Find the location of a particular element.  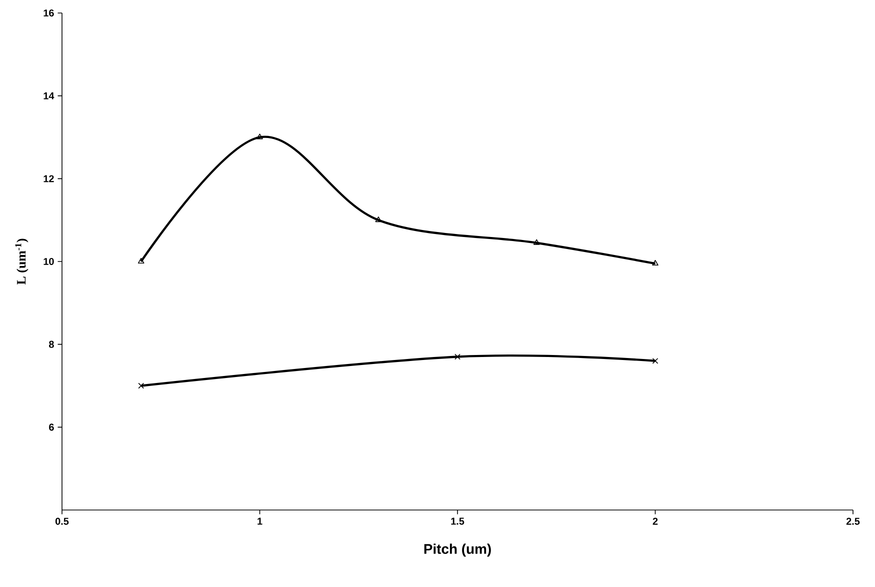

x-axis-title: Pitch (um) is located at coordinates (457, 550).